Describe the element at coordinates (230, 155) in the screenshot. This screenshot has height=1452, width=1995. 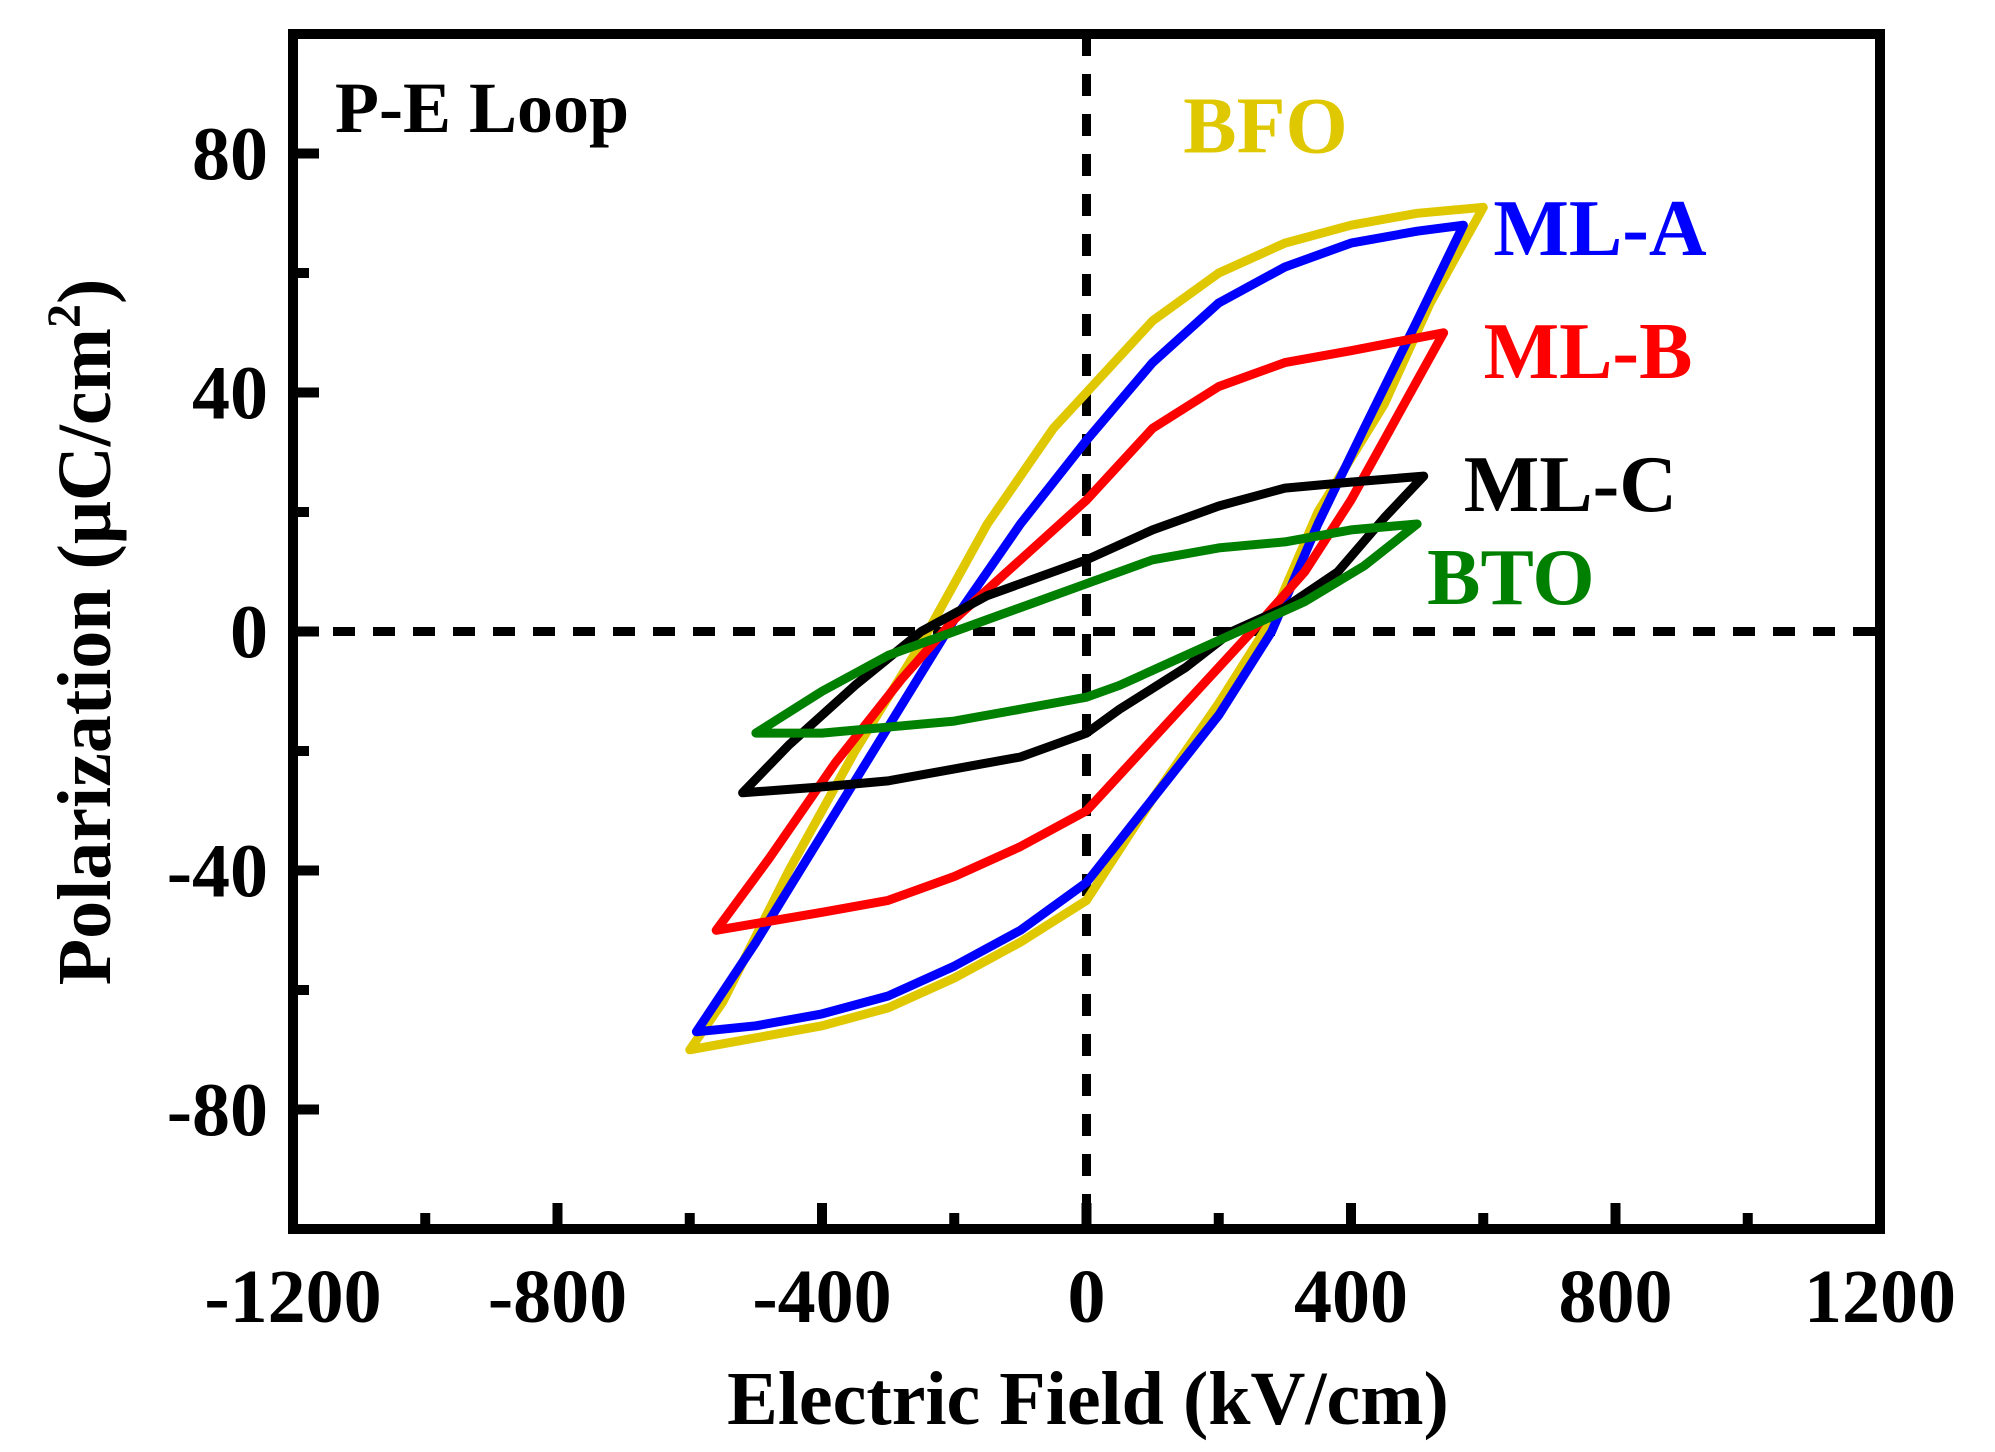
I see `y-tick-label: 80` at that location.